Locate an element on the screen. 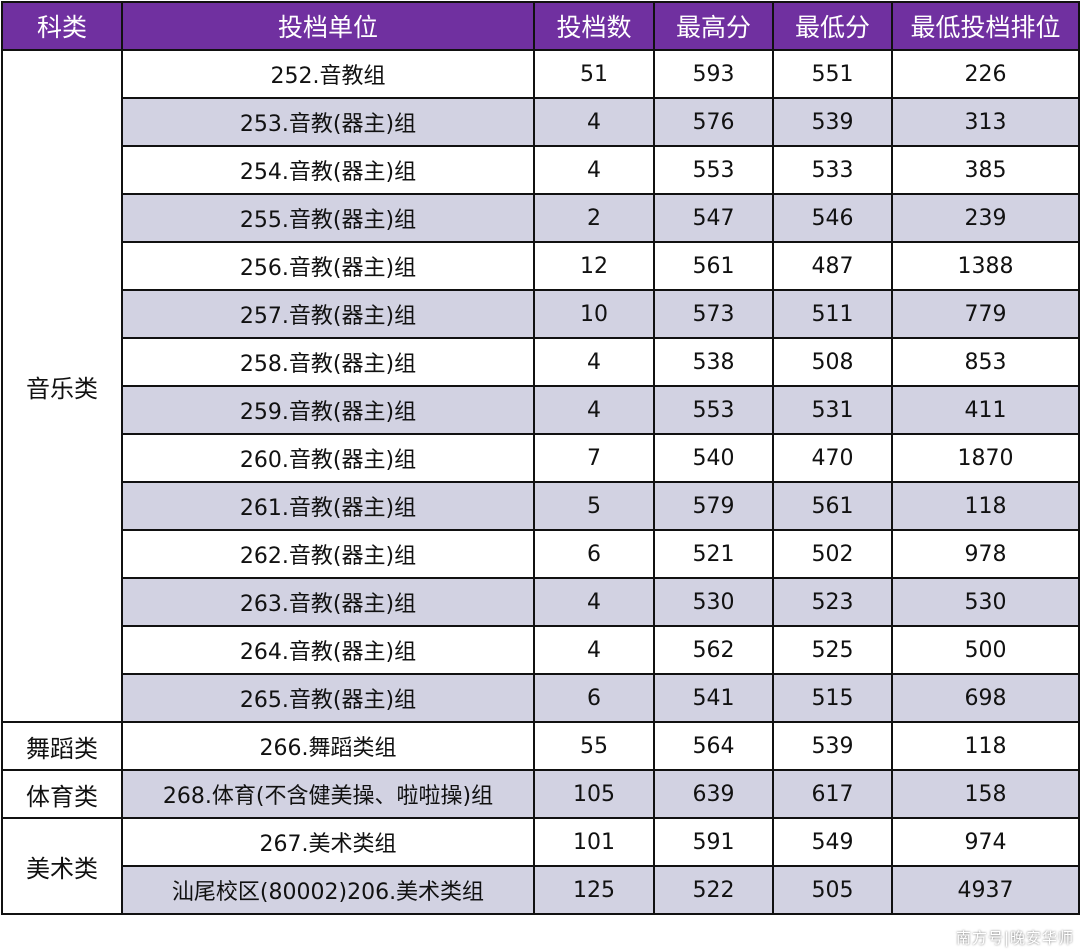 The width and height of the screenshot is (1080, 950). max-score-cell: 639 is located at coordinates (713, 794).